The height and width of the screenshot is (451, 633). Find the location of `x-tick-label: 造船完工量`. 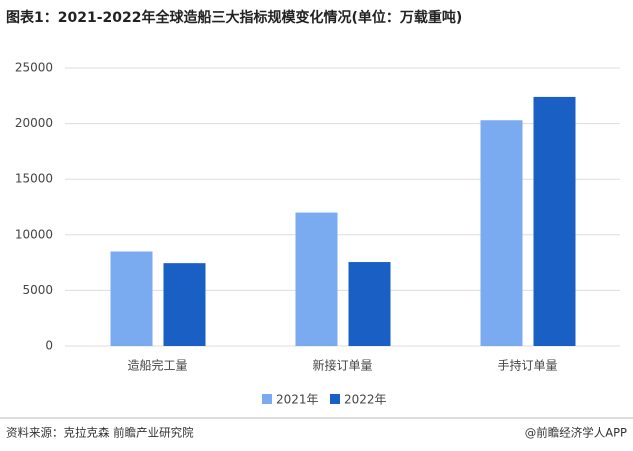

x-tick-label: 造船完工量 is located at coordinates (157, 365).